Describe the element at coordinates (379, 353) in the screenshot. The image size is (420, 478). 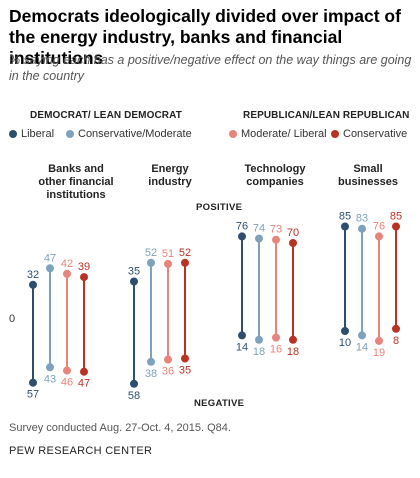
I see `negative-value-label: 19` at that location.